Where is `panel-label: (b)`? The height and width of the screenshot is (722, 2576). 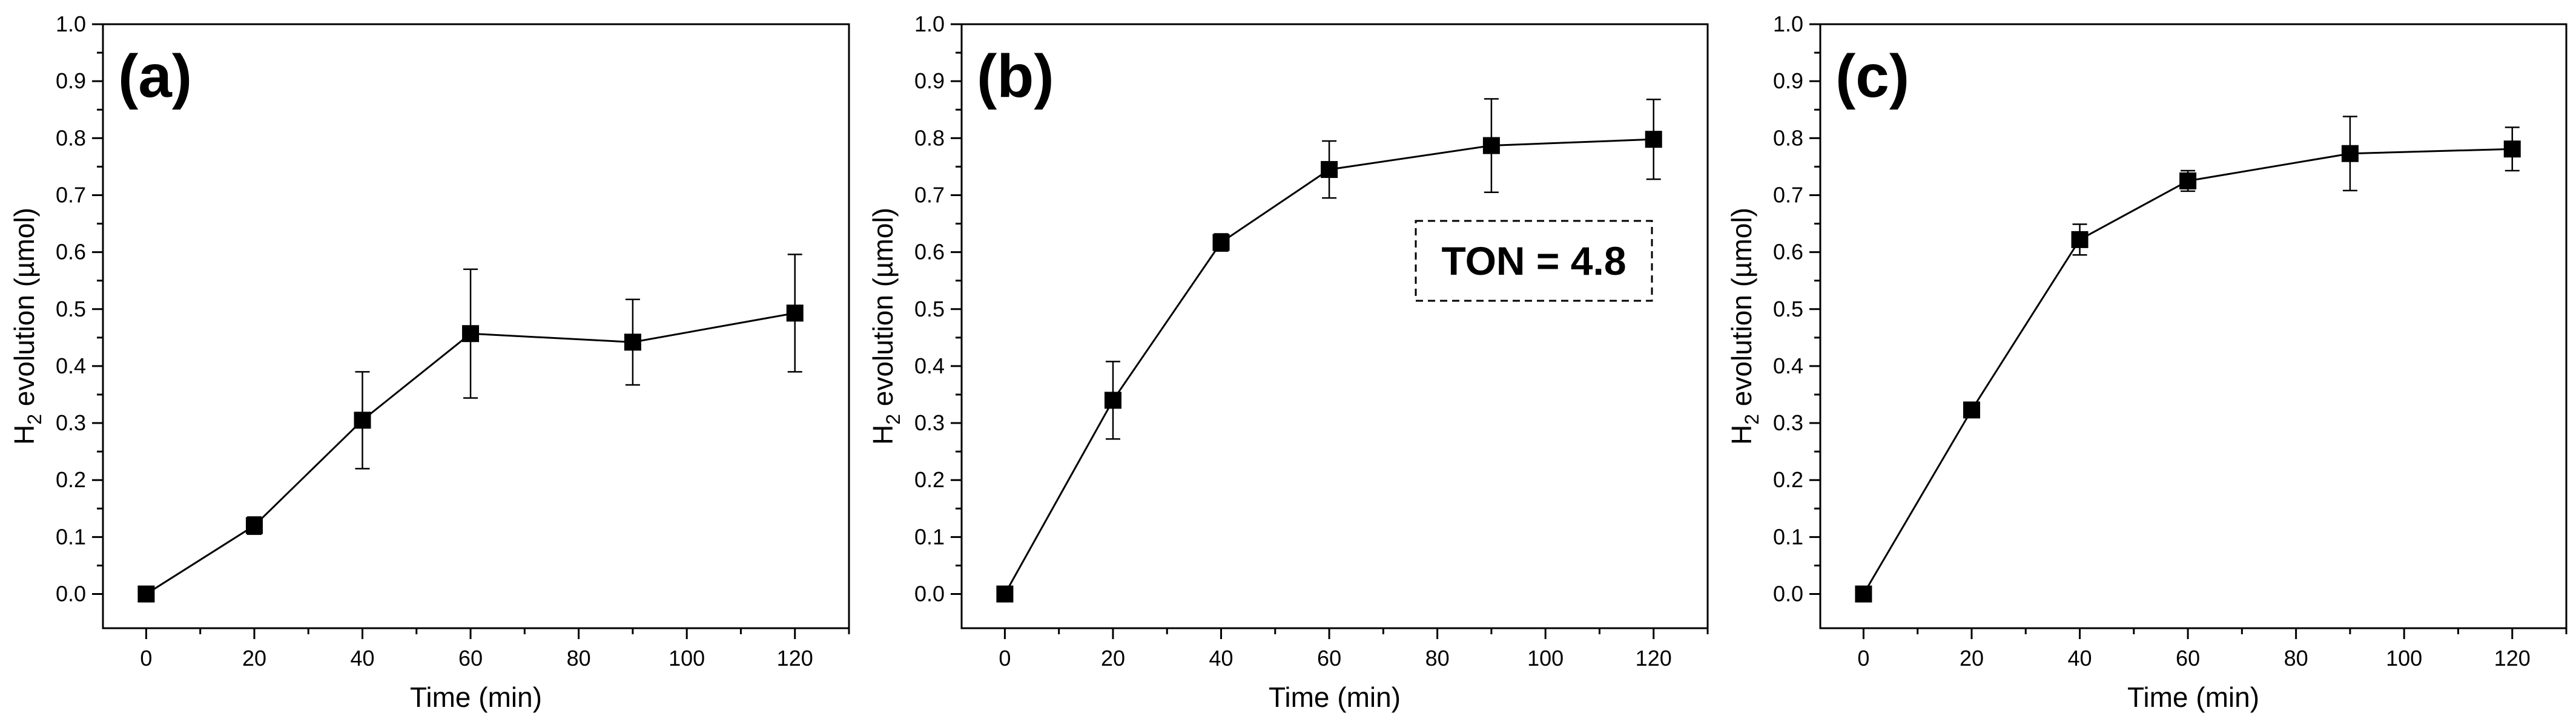 panel-label: (b) is located at coordinates (1015, 76).